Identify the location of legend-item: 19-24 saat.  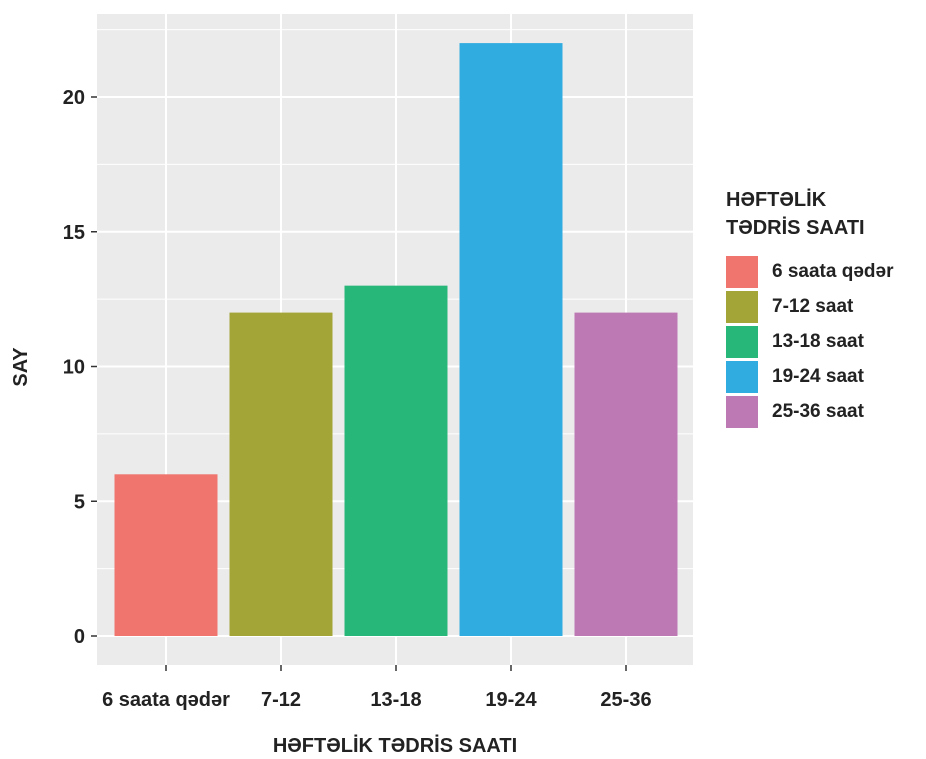
(809, 376).